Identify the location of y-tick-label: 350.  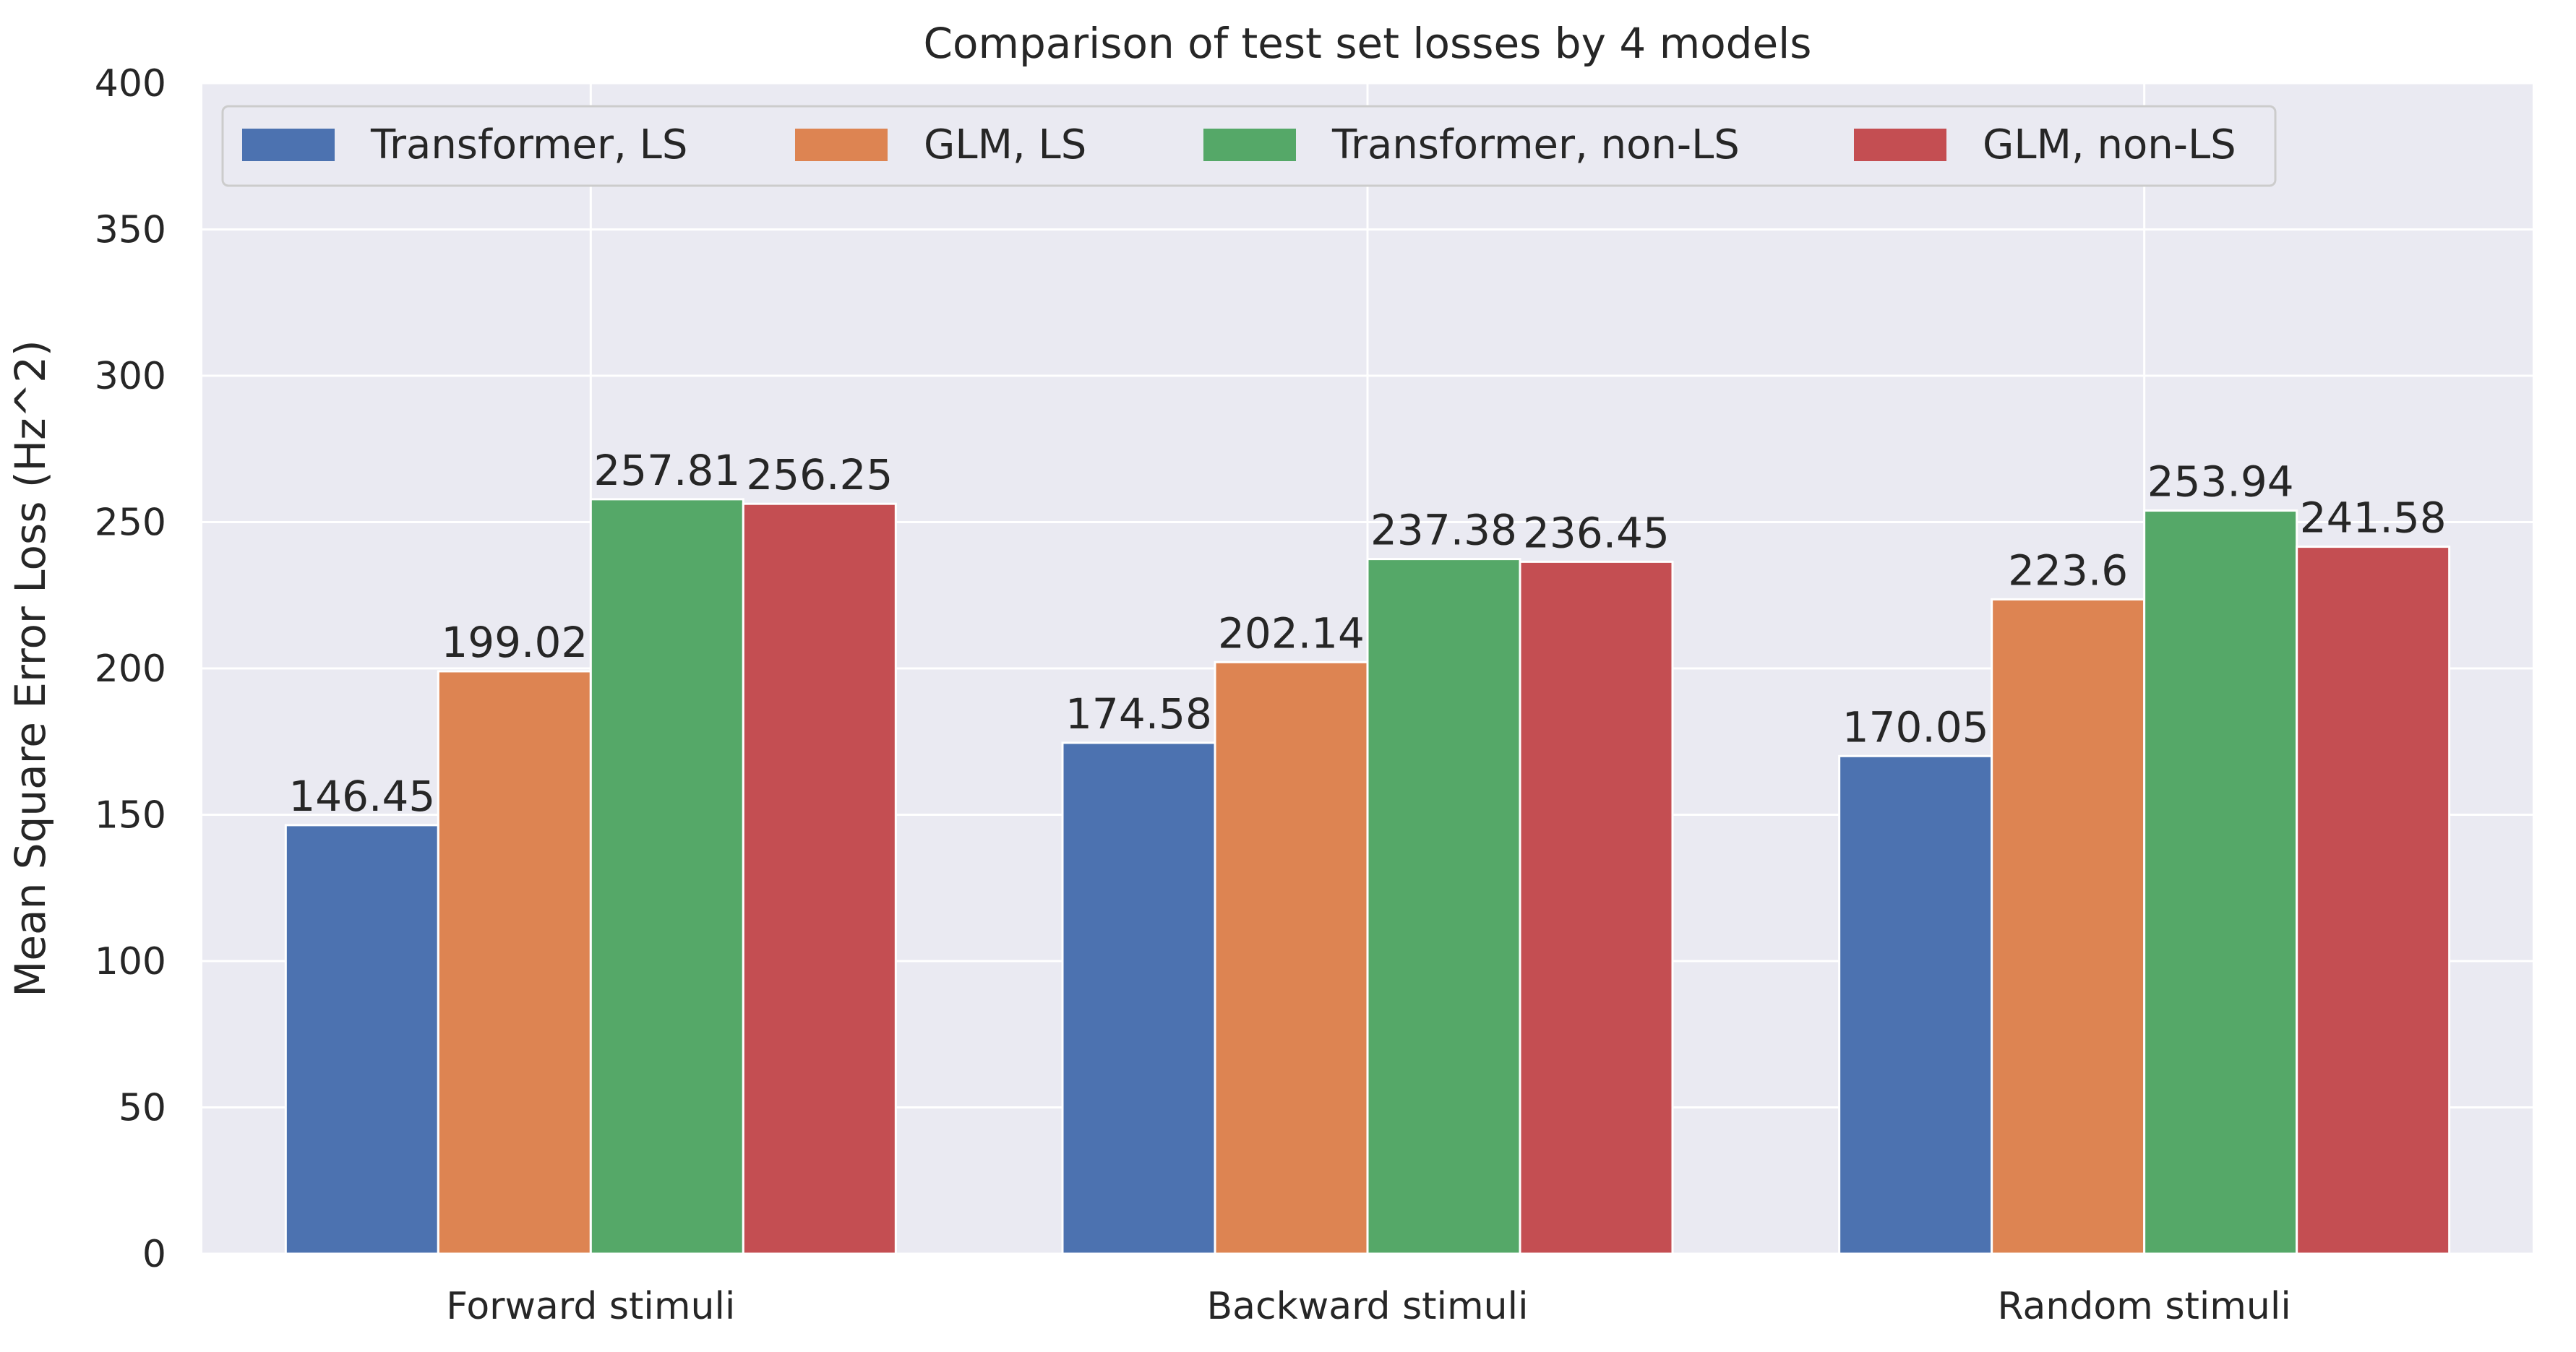
(130, 230).